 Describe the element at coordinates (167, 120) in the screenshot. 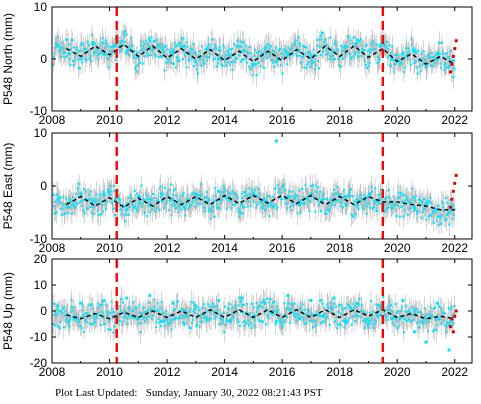

I see `x-tick-label: 2012` at that location.